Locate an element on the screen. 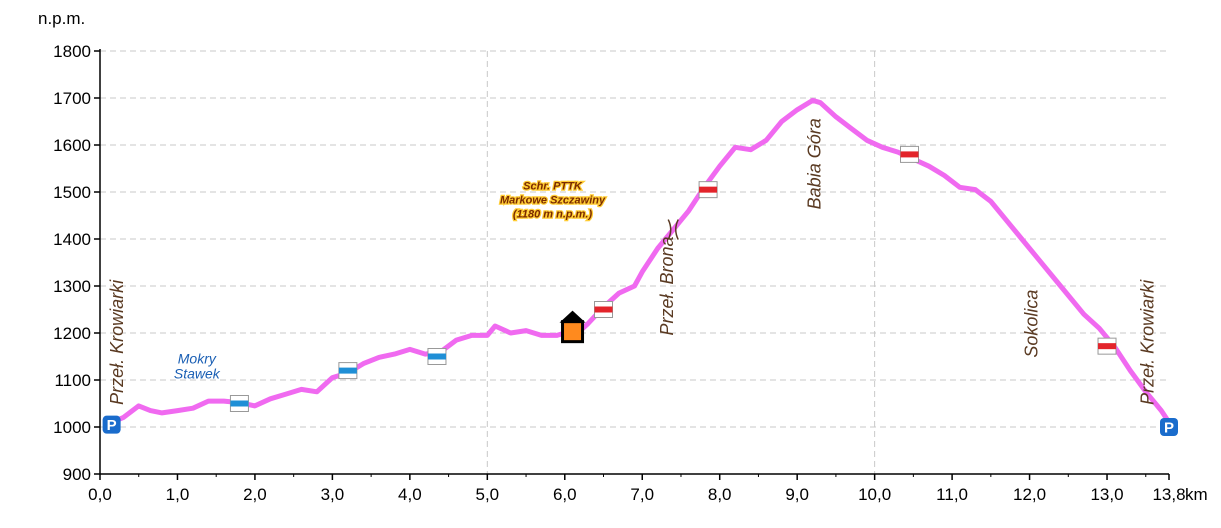 The width and height of the screenshot is (1221, 528). y-tick-label: 1800 is located at coordinates (72, 51).